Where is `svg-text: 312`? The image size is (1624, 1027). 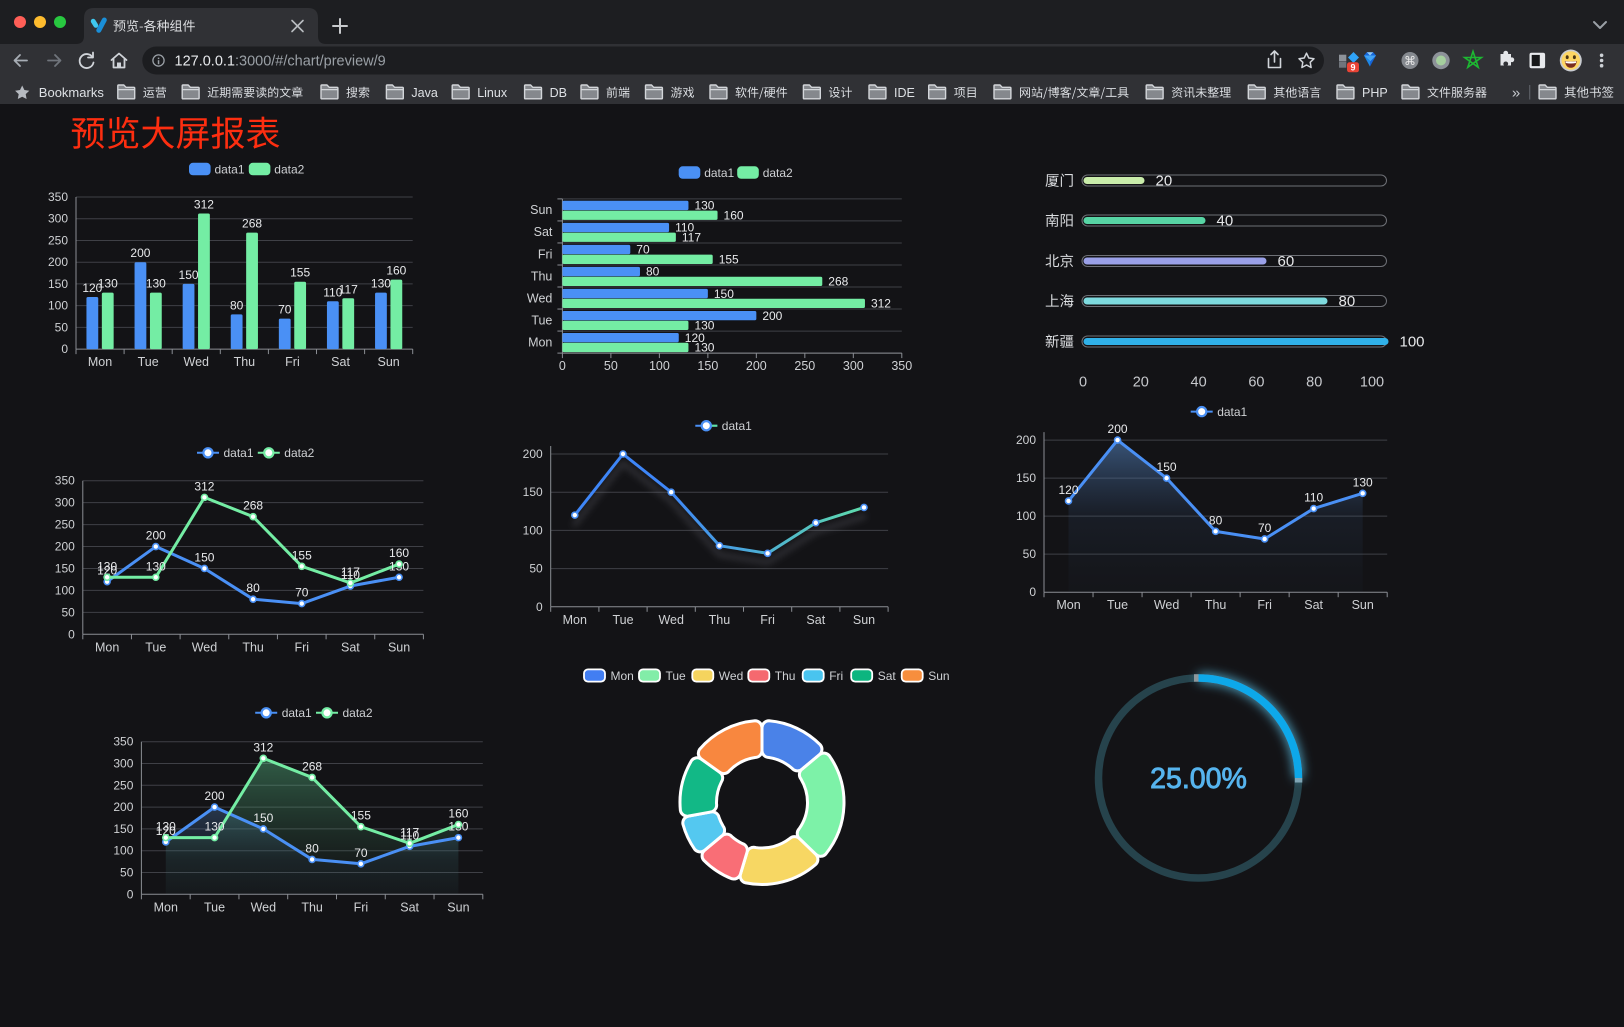
svg-text: 312 is located at coordinates (204, 486).